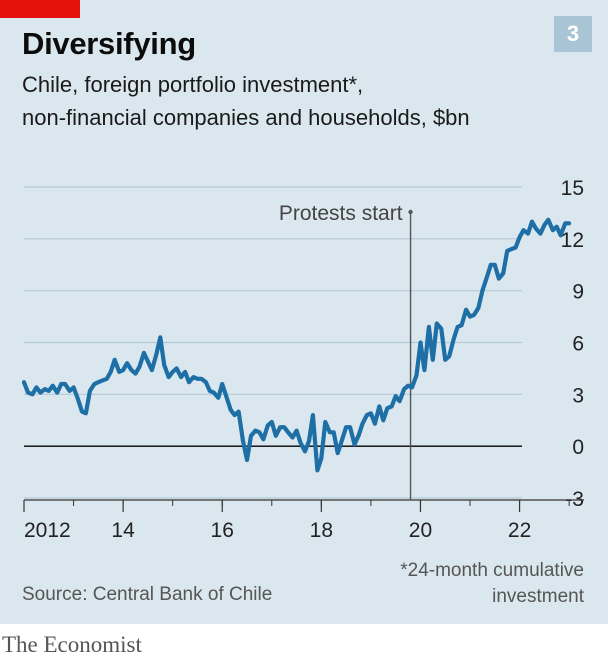  Describe the element at coordinates (123, 530) in the screenshot. I see `x-tick-label: 14` at that location.